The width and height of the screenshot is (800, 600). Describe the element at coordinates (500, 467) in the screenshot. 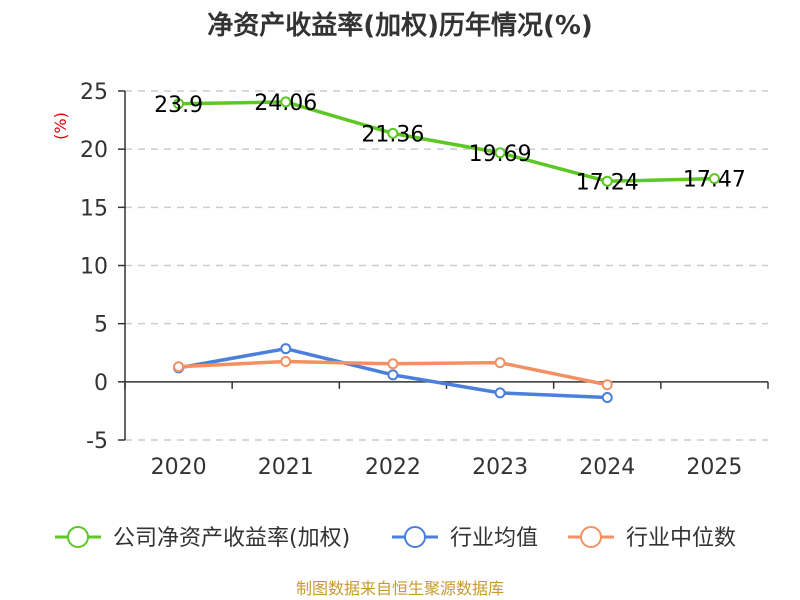

I see `x-tick-label: 2023` at that location.